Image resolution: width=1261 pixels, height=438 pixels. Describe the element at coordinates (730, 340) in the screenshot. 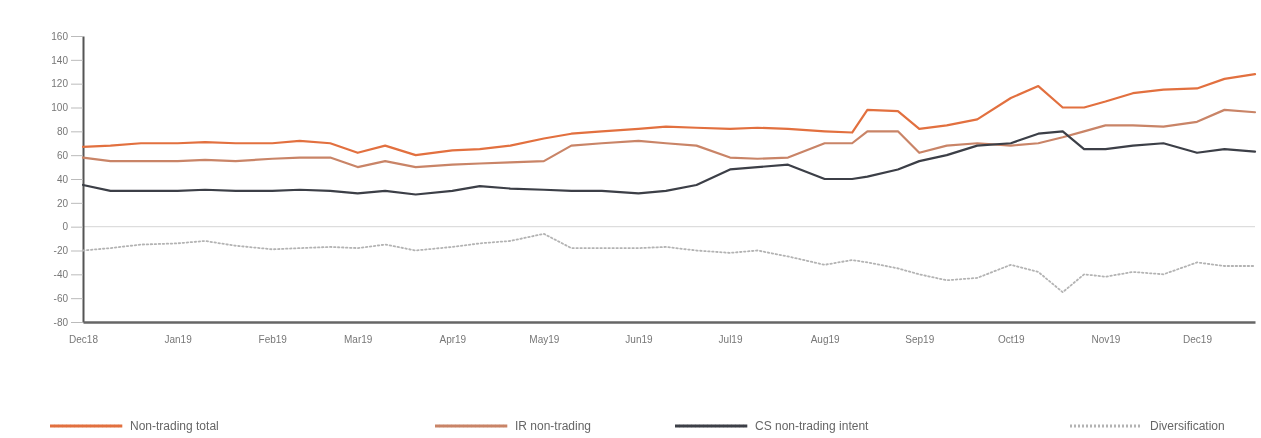

I see `x-tick-label: Jul19` at that location.